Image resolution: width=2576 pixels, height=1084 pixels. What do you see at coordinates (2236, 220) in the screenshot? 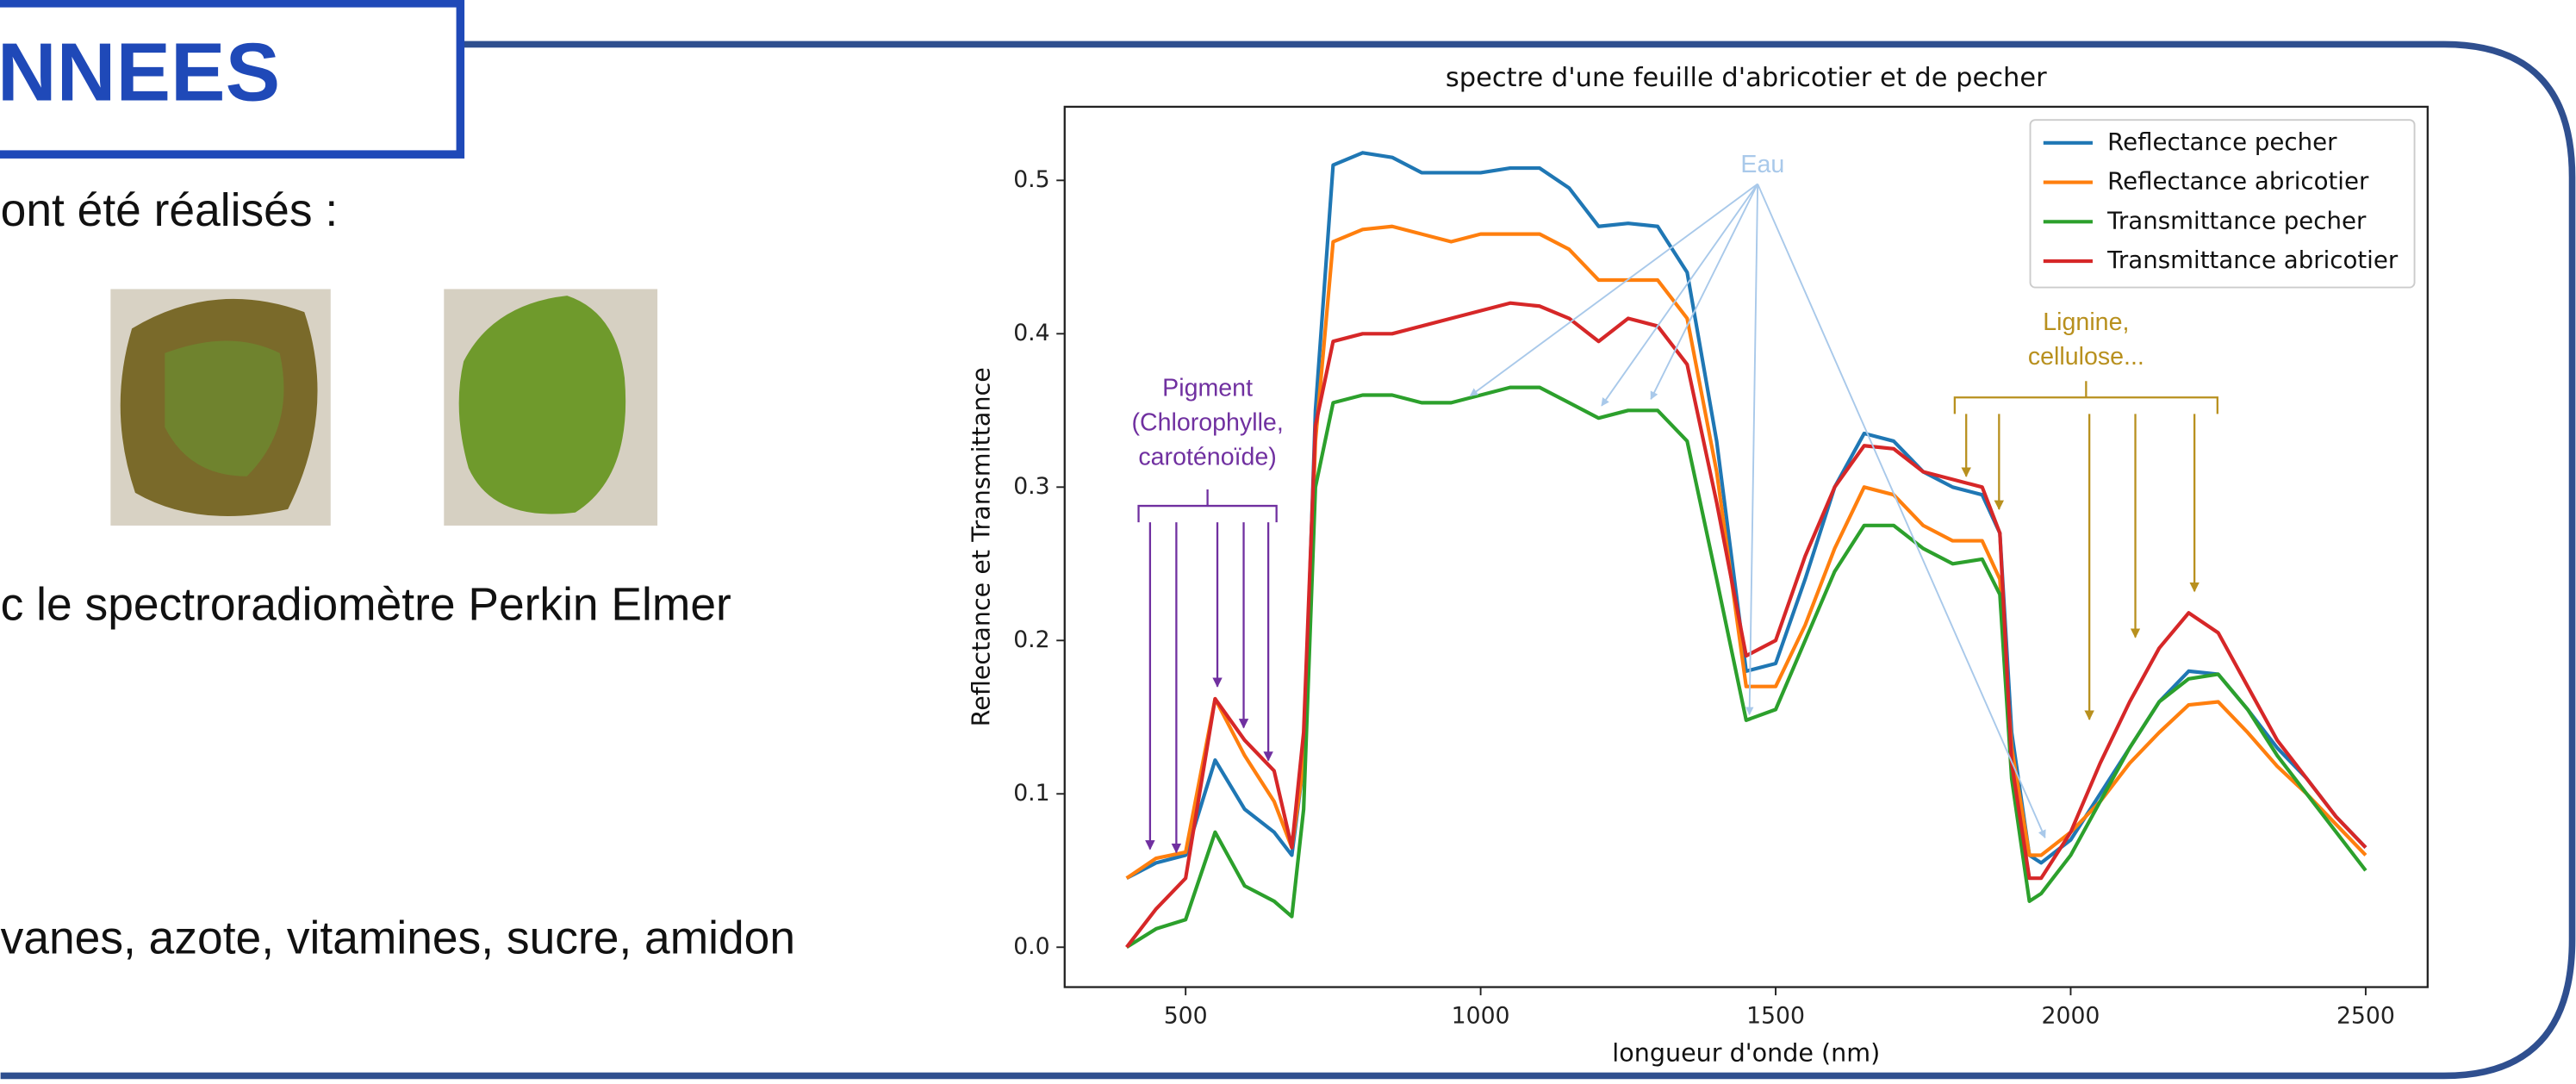
I see `legend-label: Transmittance pecher` at bounding box center [2236, 220].